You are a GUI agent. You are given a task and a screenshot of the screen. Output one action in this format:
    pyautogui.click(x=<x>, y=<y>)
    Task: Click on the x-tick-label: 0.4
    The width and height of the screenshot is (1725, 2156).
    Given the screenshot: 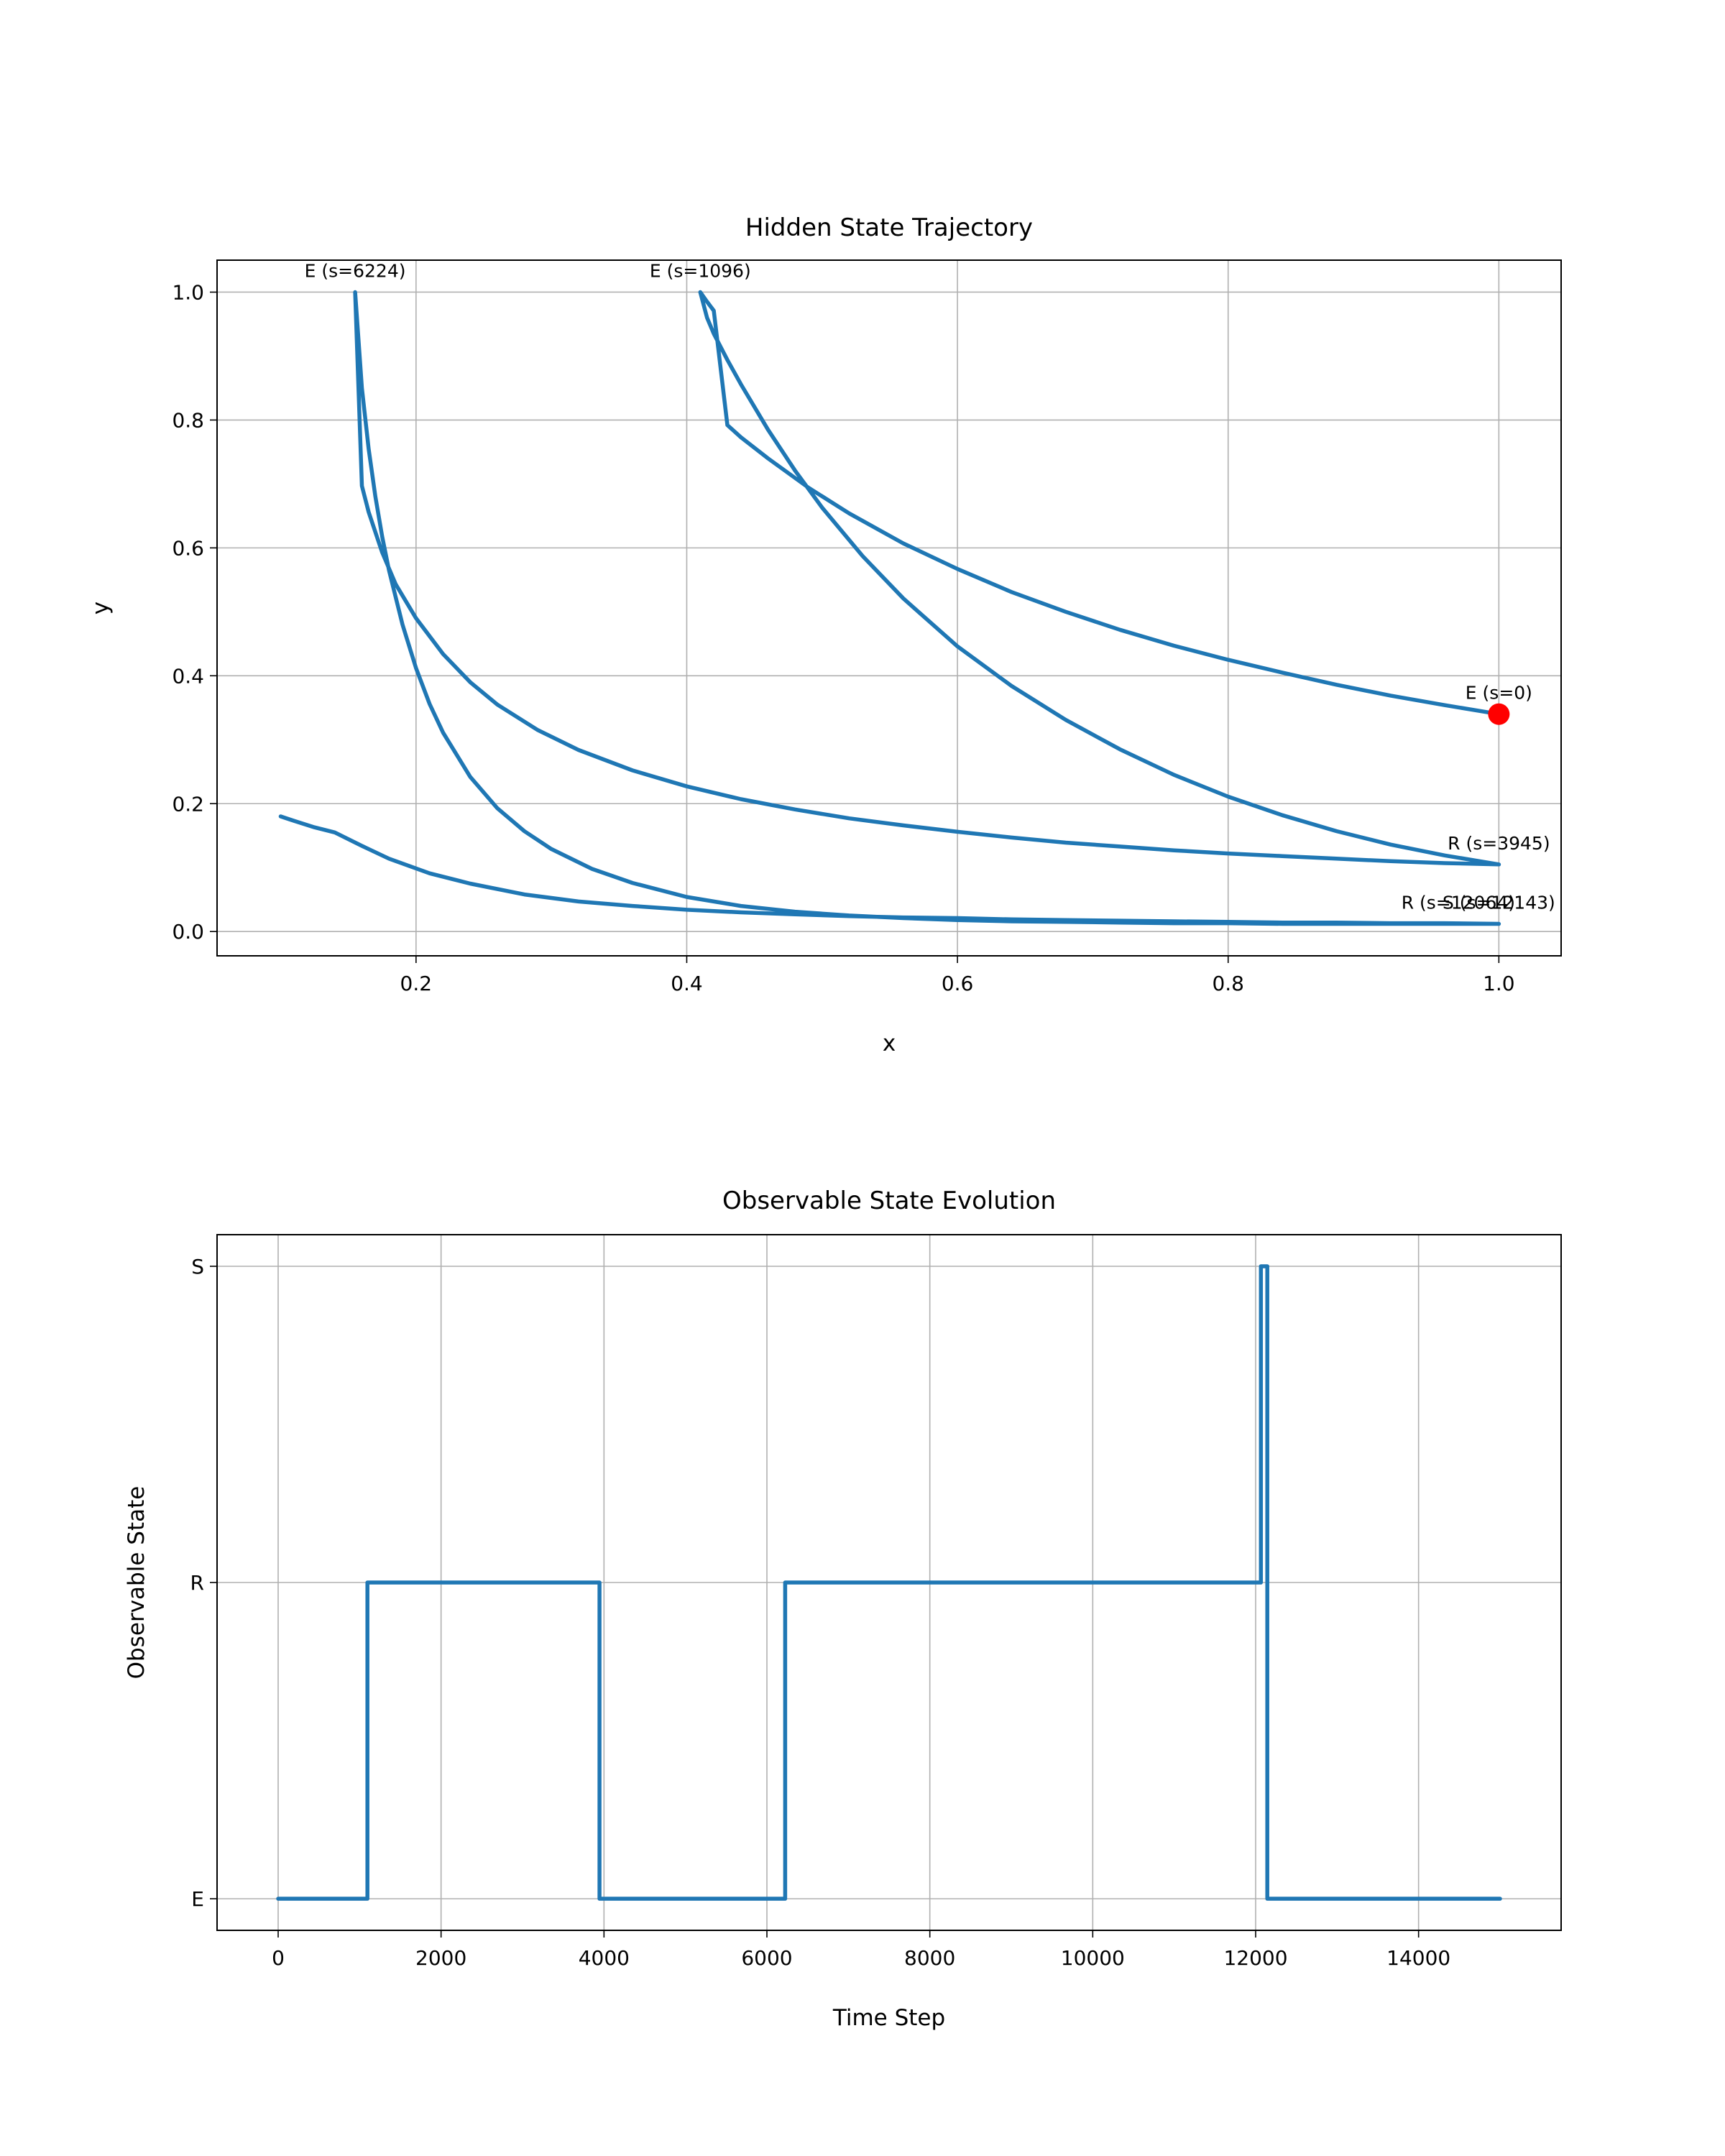 What is the action you would take?
    pyautogui.click(x=687, y=984)
    